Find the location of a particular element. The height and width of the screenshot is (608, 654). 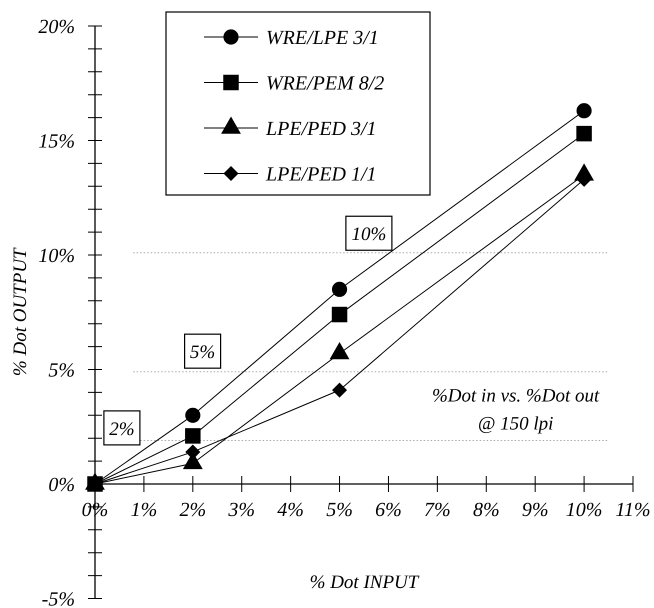

legend-label: WRE/LPE 3/1 is located at coordinates (322, 38).